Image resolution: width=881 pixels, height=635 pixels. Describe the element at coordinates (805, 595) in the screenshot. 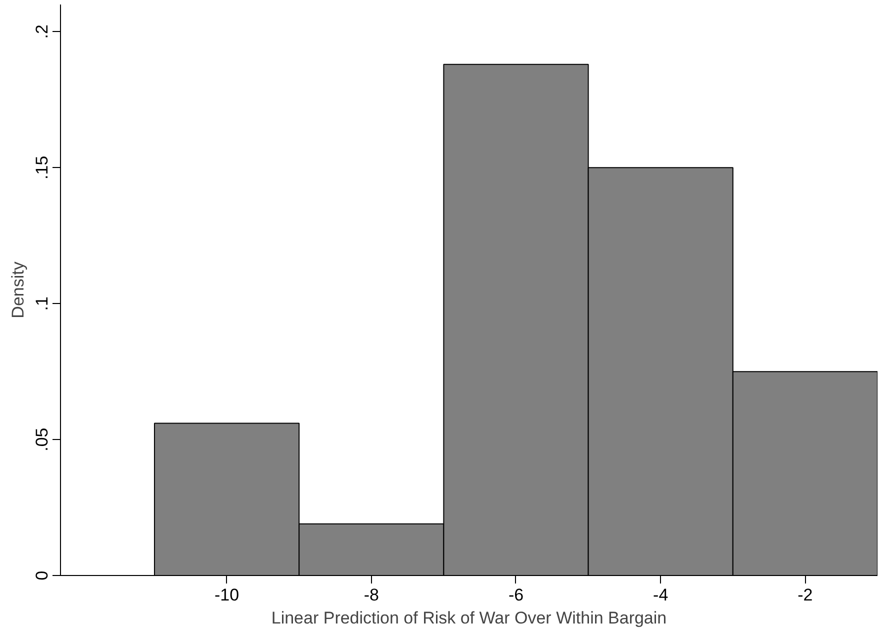

I see `x-tick-label: -2` at that location.